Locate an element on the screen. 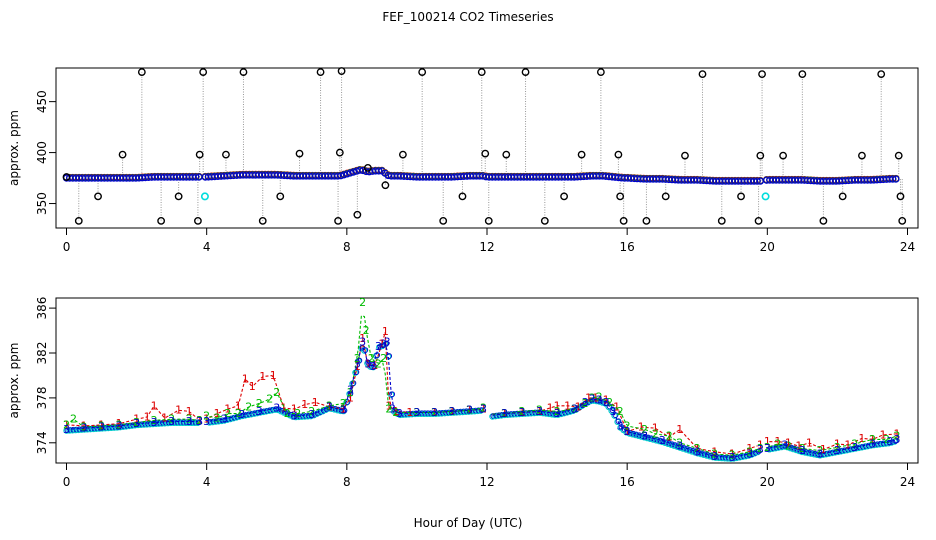 The width and height of the screenshot is (936, 540). series-3-line is located at coordinates (625, 428).